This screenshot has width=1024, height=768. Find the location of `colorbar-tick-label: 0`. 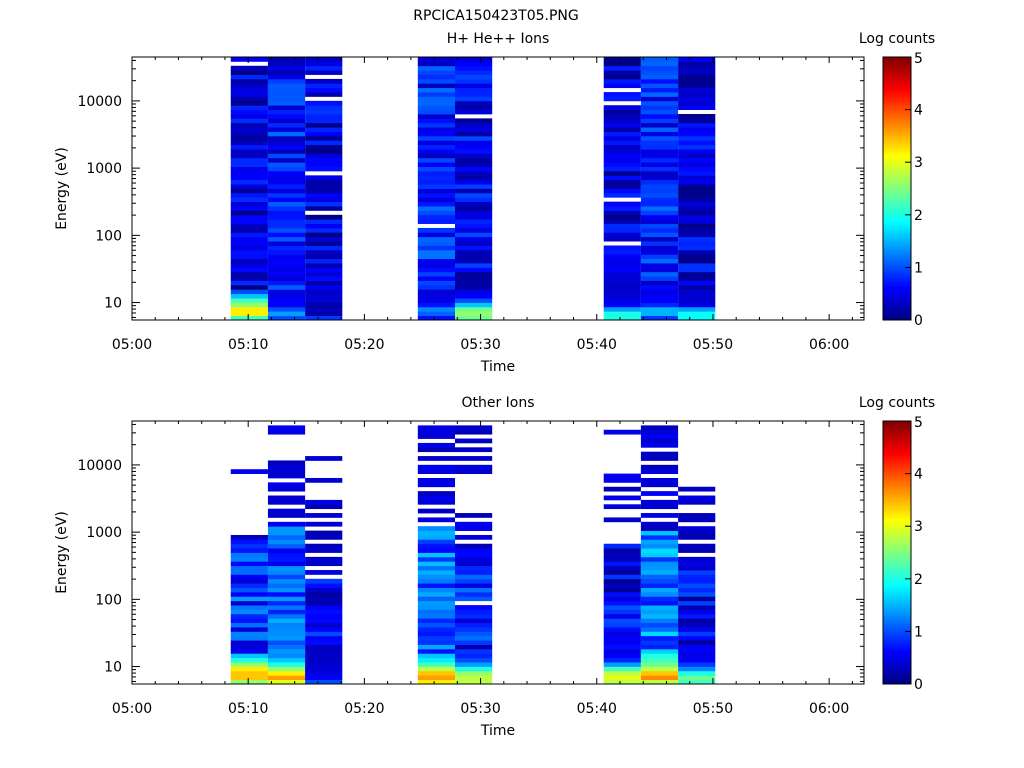

colorbar-tick-label: 0 is located at coordinates (918, 685).